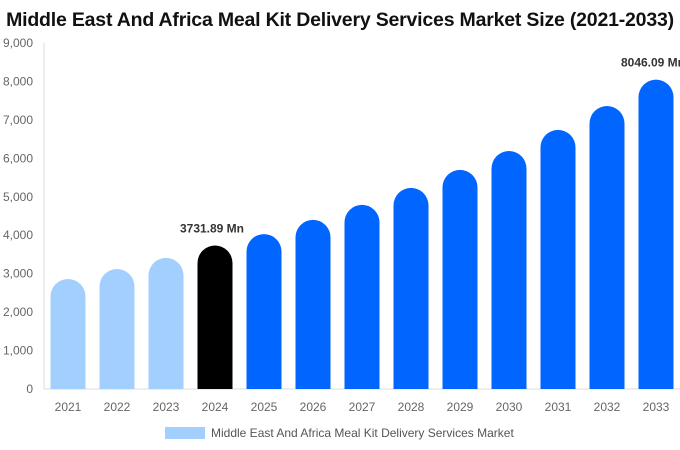 The height and width of the screenshot is (450, 680). I want to click on bar-2028, so click(411, 288).